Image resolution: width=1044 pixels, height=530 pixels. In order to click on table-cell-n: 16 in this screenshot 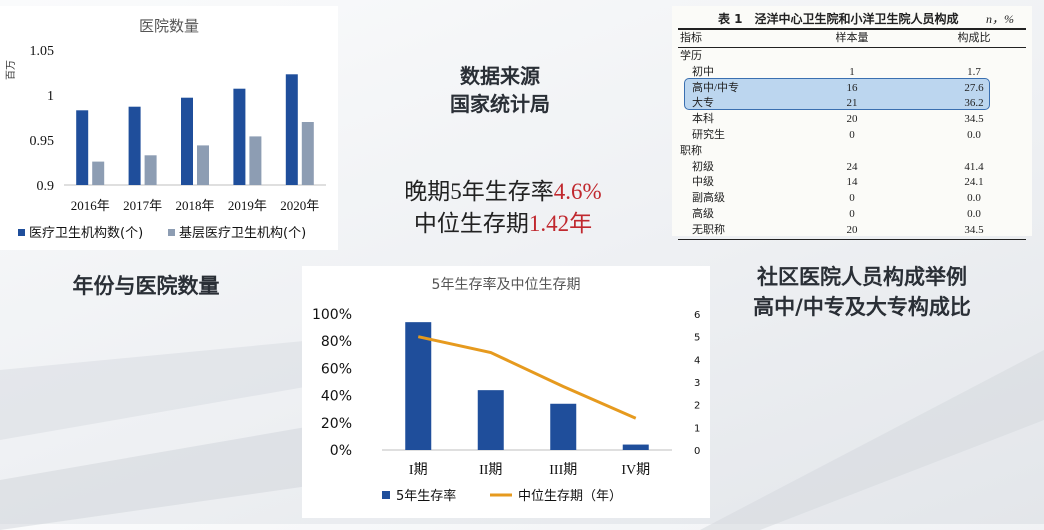, I will do `click(852, 87)`.